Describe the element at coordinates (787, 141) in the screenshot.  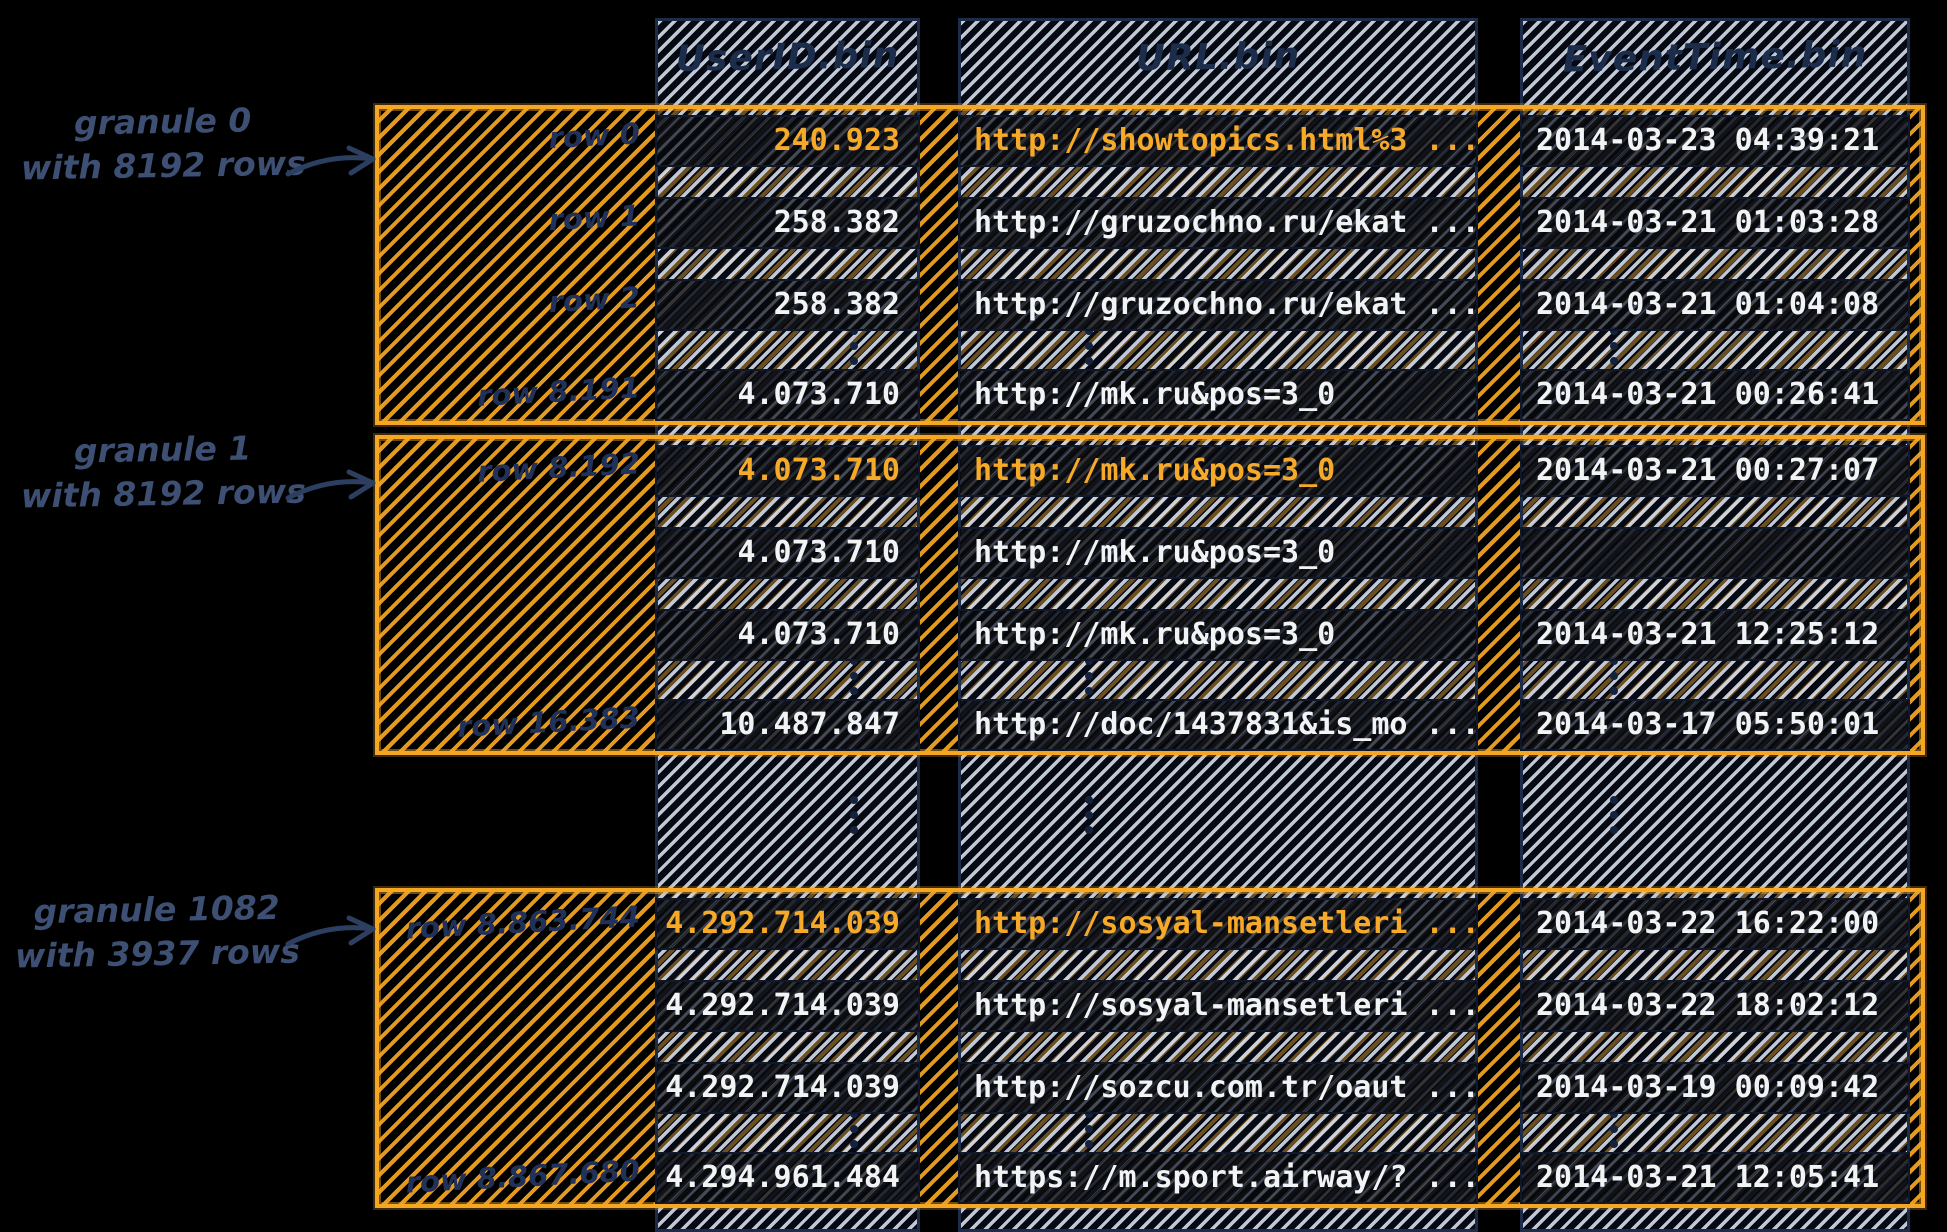
I see `table-cell-userid: 240.923` at that location.